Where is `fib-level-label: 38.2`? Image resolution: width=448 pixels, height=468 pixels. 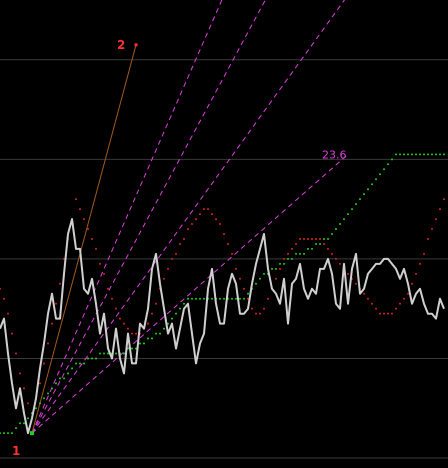
fib-level-label: 38.2 is located at coordinates (334, 1).